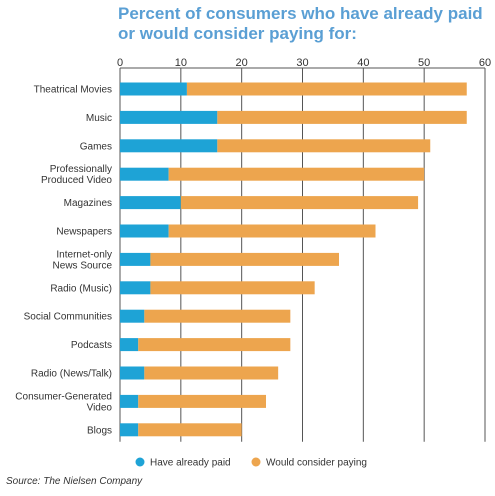 The height and width of the screenshot is (496, 495). I want to click on legend-label-already-paid: Have already paid, so click(190, 463).